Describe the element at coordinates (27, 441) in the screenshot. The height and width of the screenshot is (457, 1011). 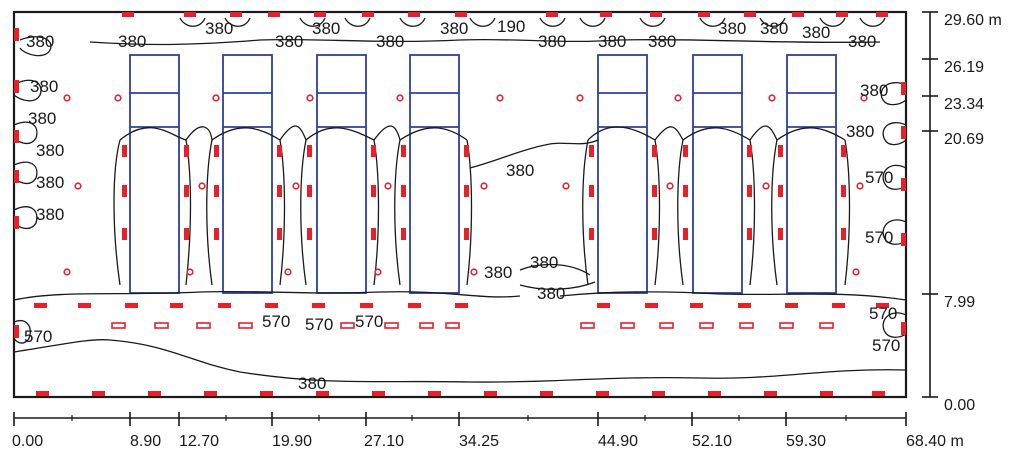
I see `x-tick-label: 0.00` at that location.